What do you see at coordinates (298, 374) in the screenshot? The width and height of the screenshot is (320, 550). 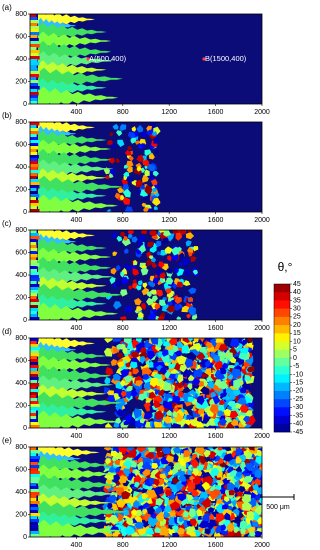 I see `colorbar-tick-label: -10` at bounding box center [298, 374].